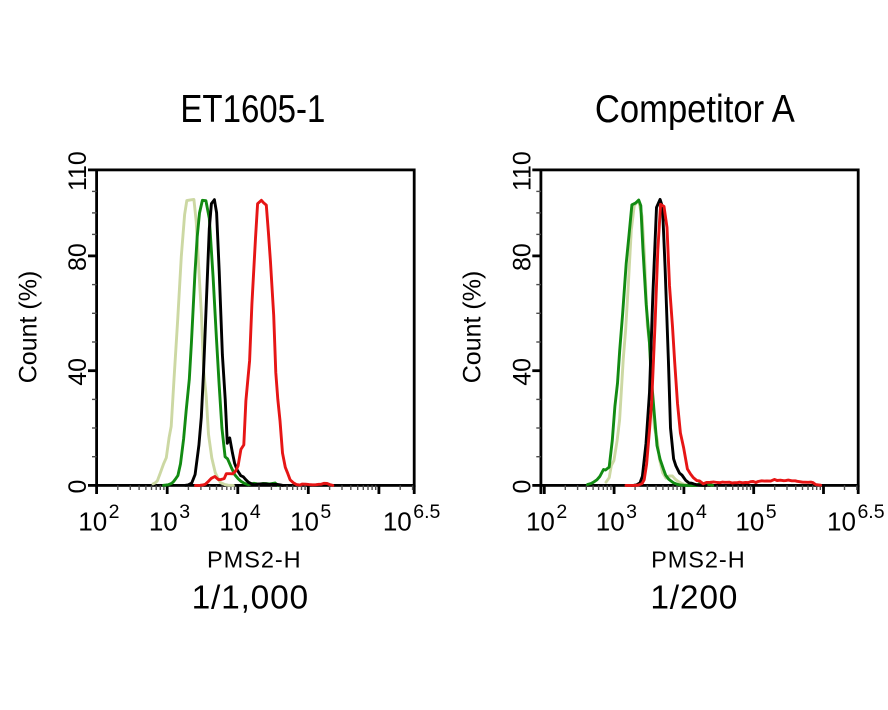 Image resolution: width=888 pixels, height=710 pixels. What do you see at coordinates (250, 597) in the screenshot?
I see `svg-text: 1/1,000` at bounding box center [250, 597].